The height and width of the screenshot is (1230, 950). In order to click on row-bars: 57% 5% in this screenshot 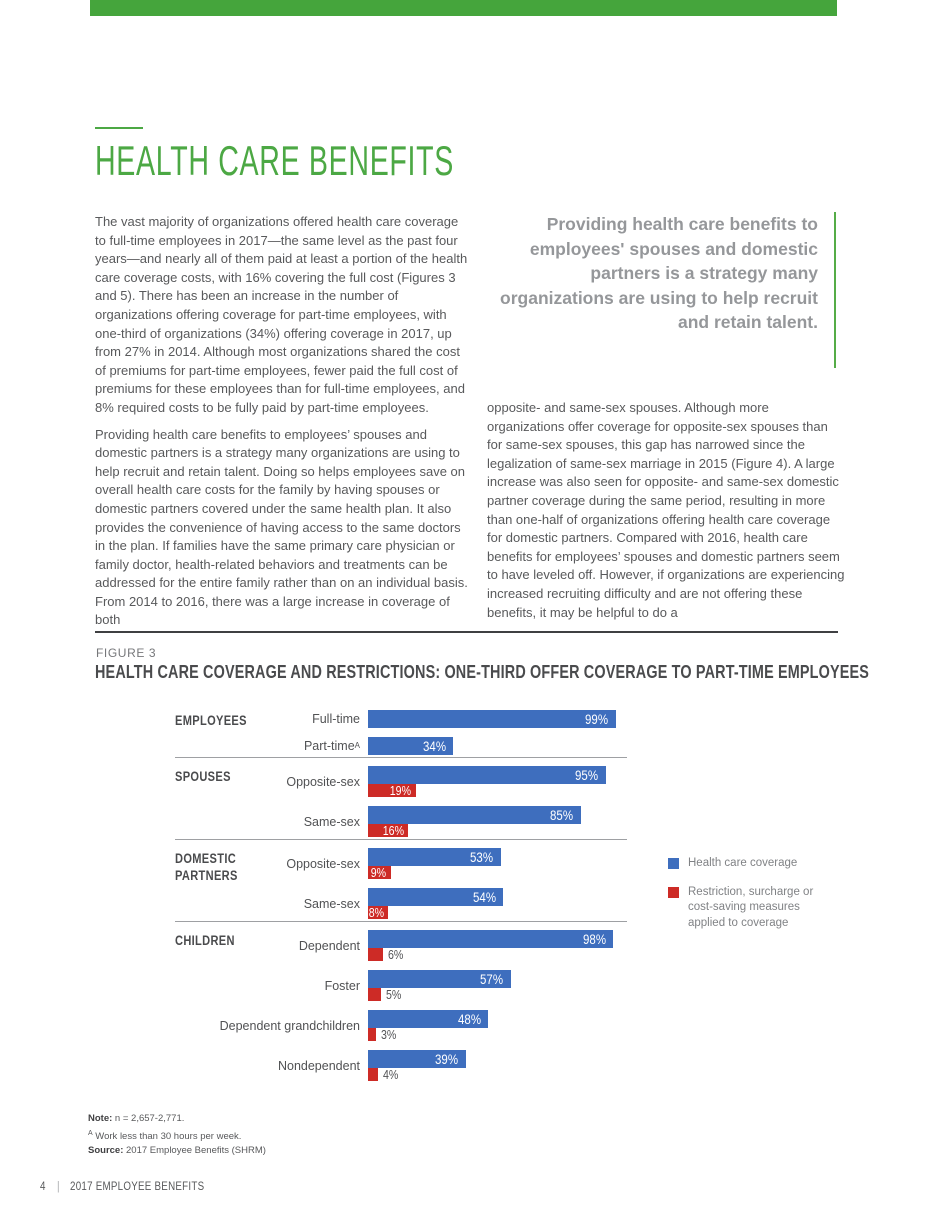, I will do `click(497, 986)`.